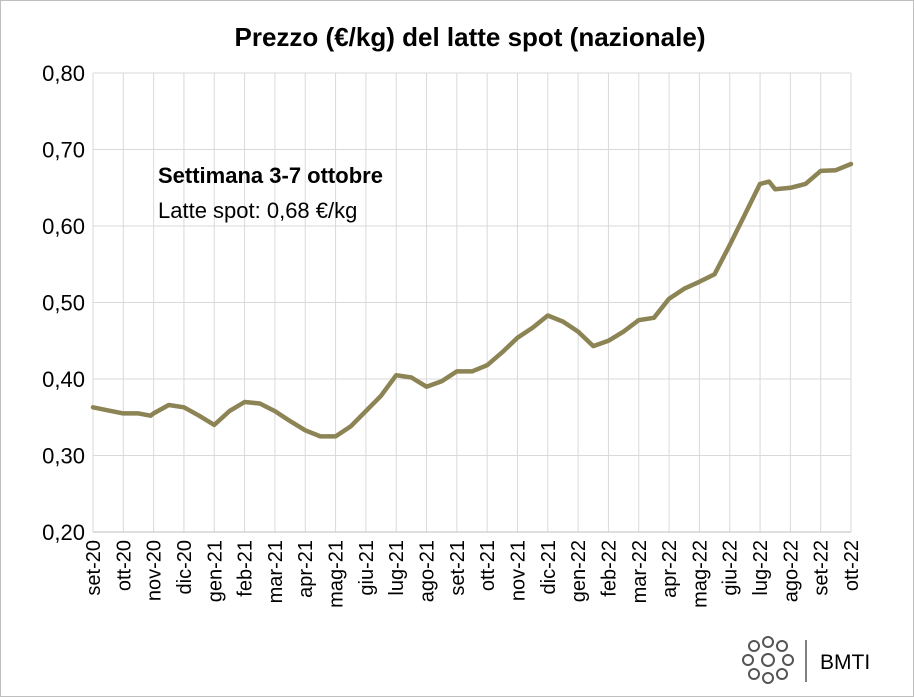  What do you see at coordinates (63, 150) in the screenshot?
I see `y-tick-label: 0,70` at bounding box center [63, 150].